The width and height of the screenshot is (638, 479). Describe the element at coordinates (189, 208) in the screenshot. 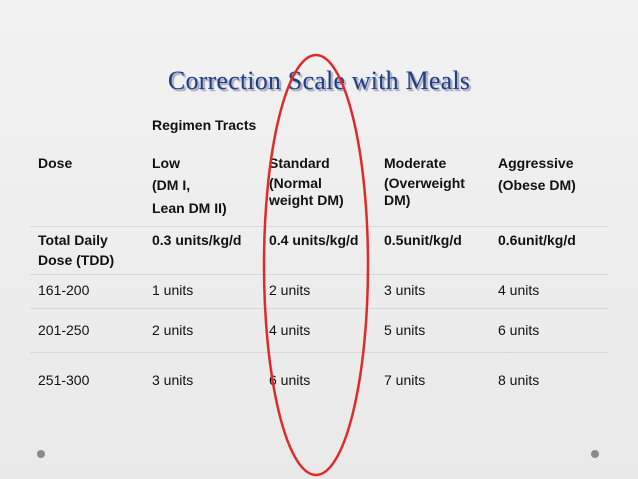

I see `header-low-line3: Lean DM II)` at that location.